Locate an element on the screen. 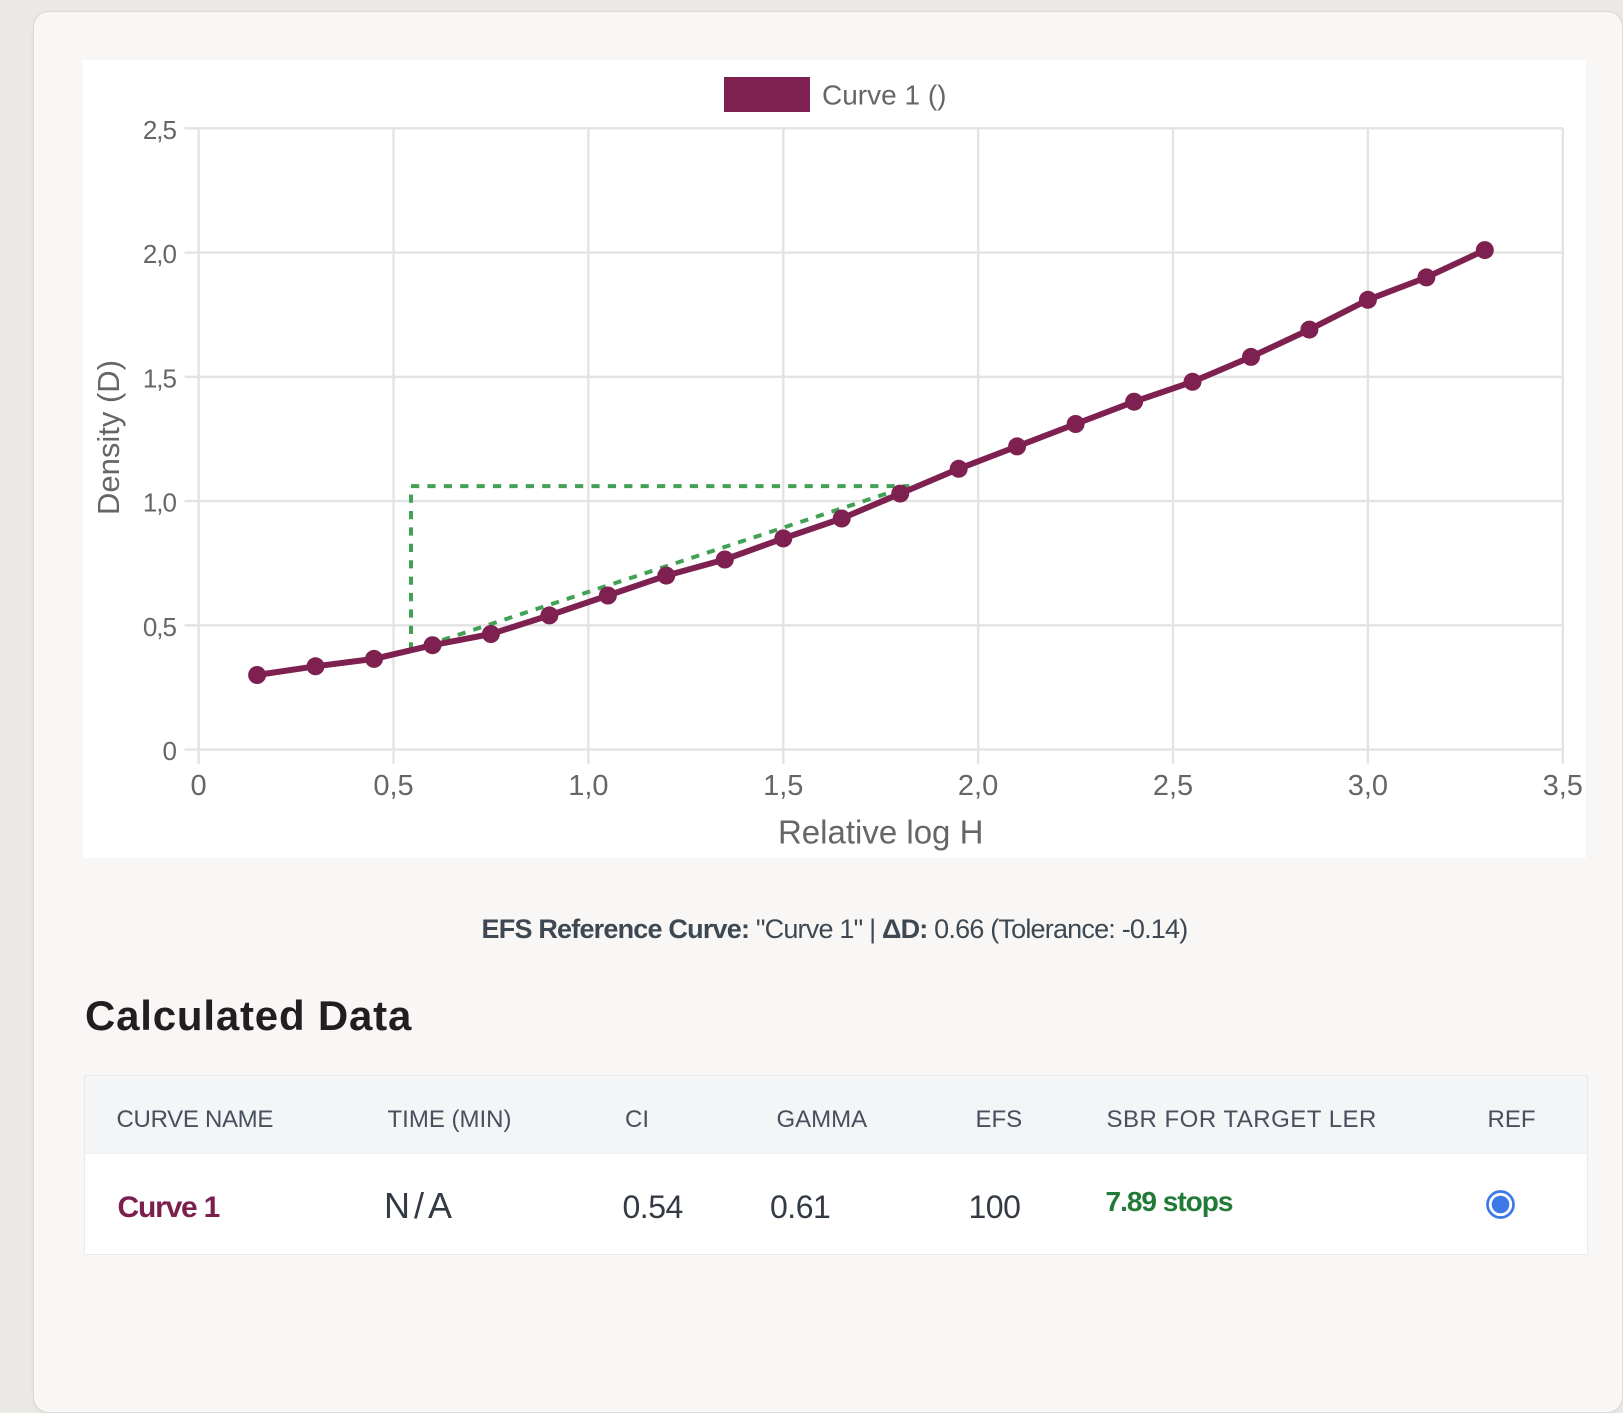  svg-text: Relative log H is located at coordinates (880, 832).